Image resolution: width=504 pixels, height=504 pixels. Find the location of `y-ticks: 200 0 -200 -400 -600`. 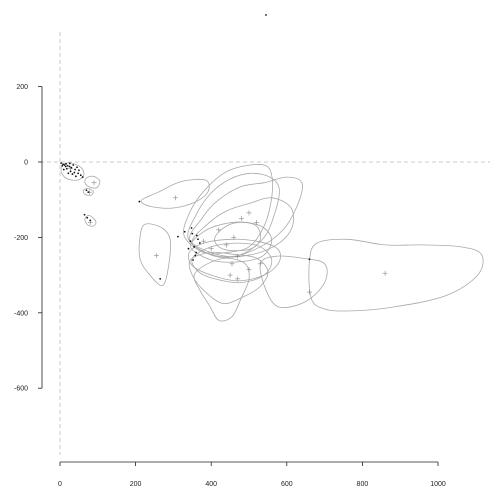

y-ticks: 200 0 -200 -400 -600 is located at coordinates (28, 238).